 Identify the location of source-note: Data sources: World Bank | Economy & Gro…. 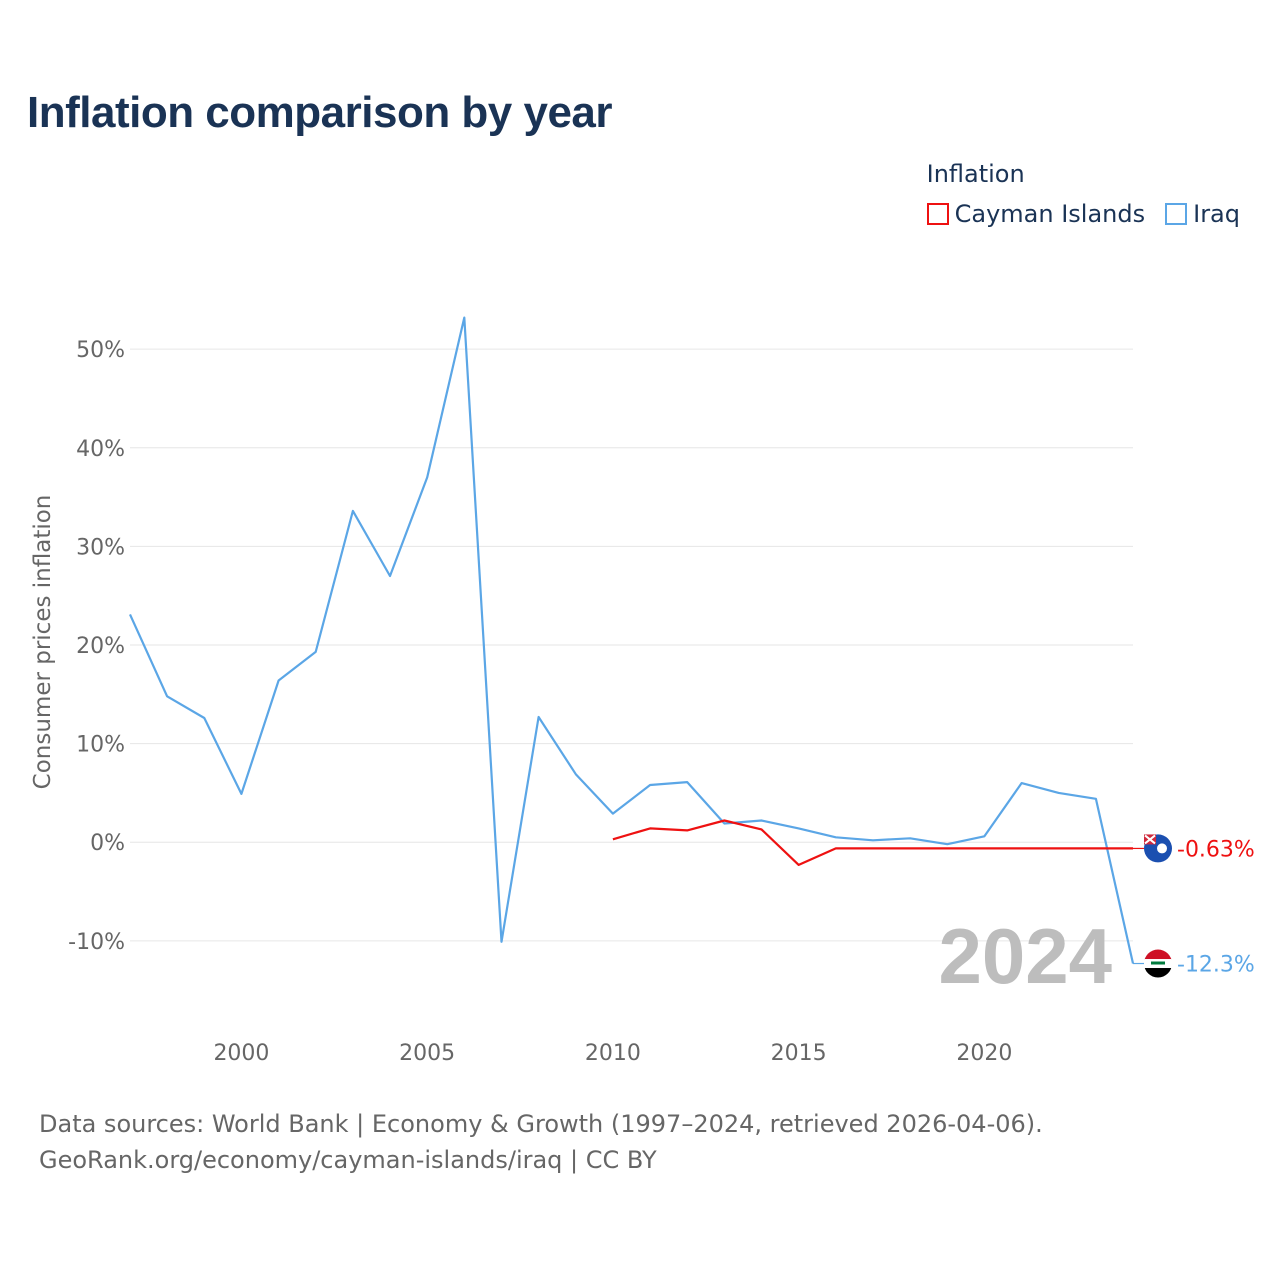
(541, 1142).